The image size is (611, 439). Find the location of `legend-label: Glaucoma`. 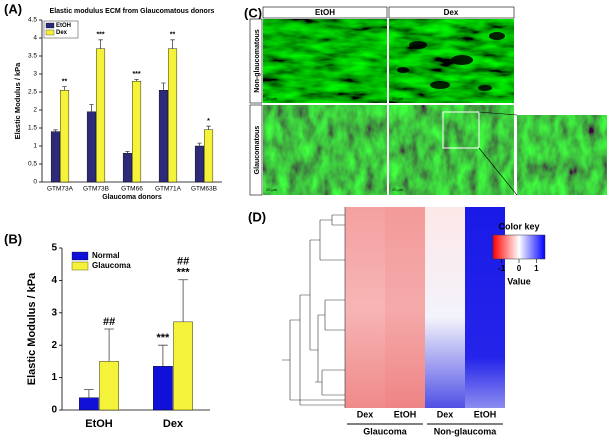

legend-label: Glaucoma is located at coordinates (111, 265).